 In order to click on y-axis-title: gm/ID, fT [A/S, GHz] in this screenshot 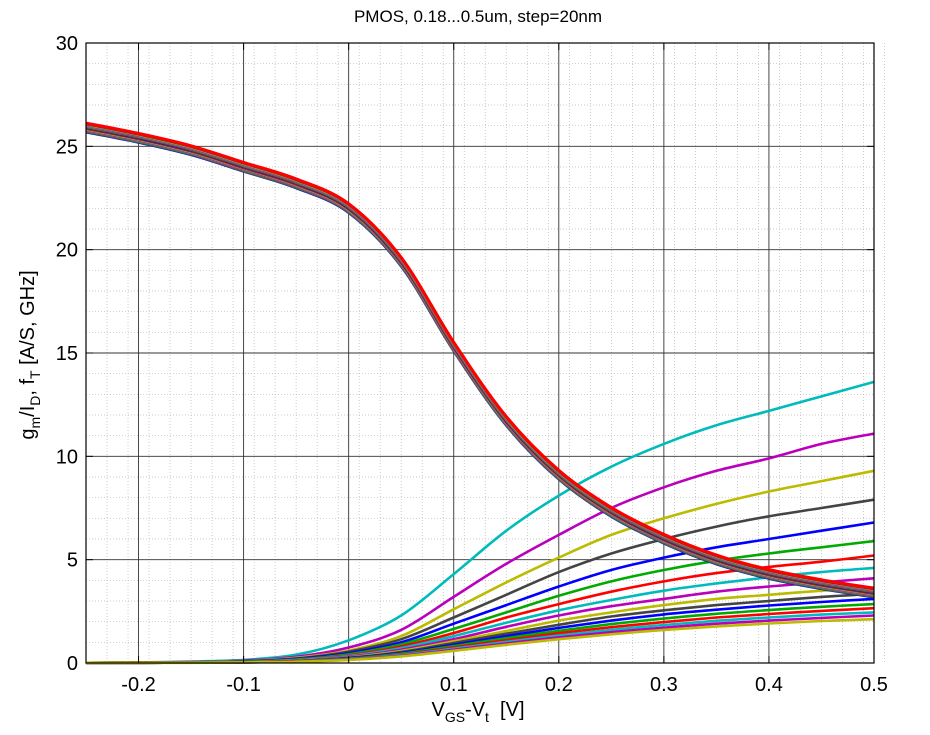, I will do `click(30, 354)`.